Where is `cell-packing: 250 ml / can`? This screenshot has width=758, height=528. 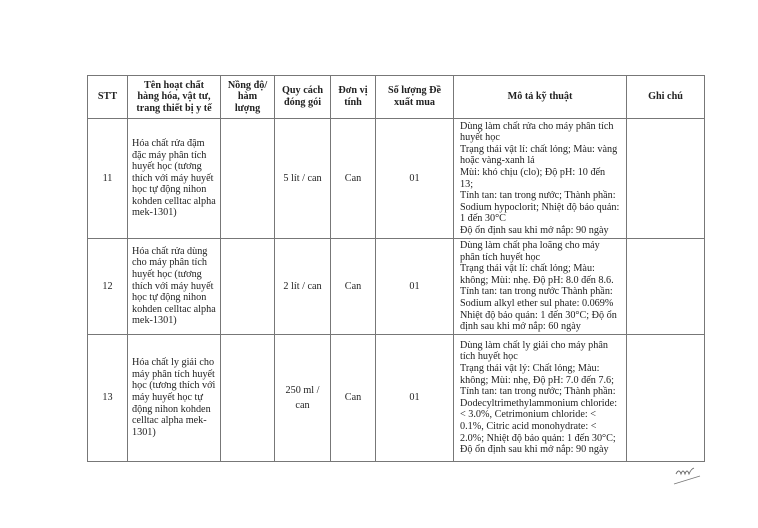
cell-packing: 250 ml / can is located at coordinates (302, 397).